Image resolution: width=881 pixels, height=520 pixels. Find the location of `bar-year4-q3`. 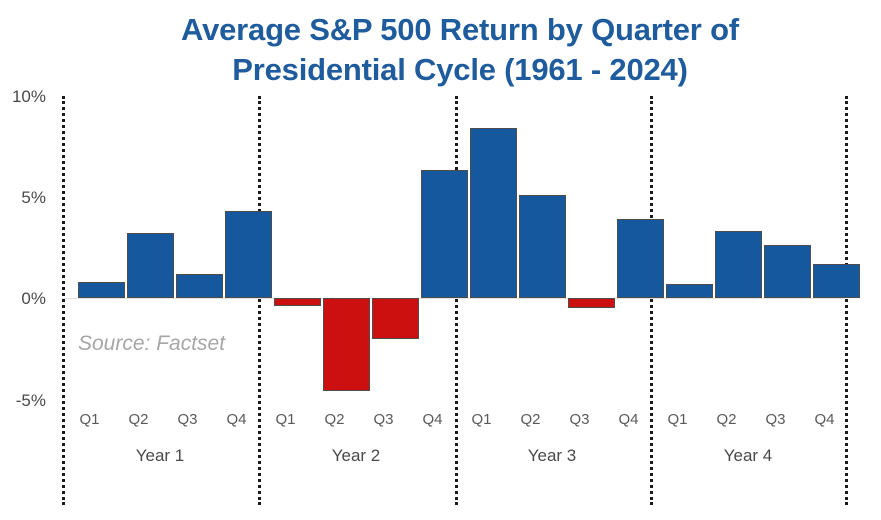

bar-year4-q3 is located at coordinates (787, 271).